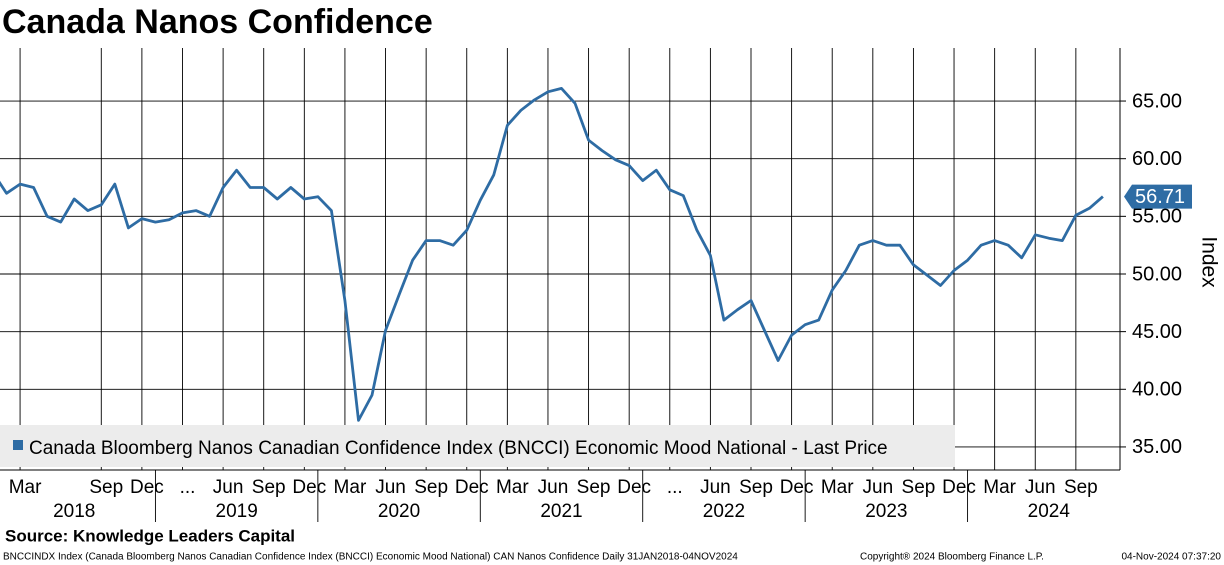 The height and width of the screenshot is (565, 1224). Describe the element at coordinates (1171, 557) in the screenshot. I see `footer-right: 04-Nov-2024 07:37:20` at that location.